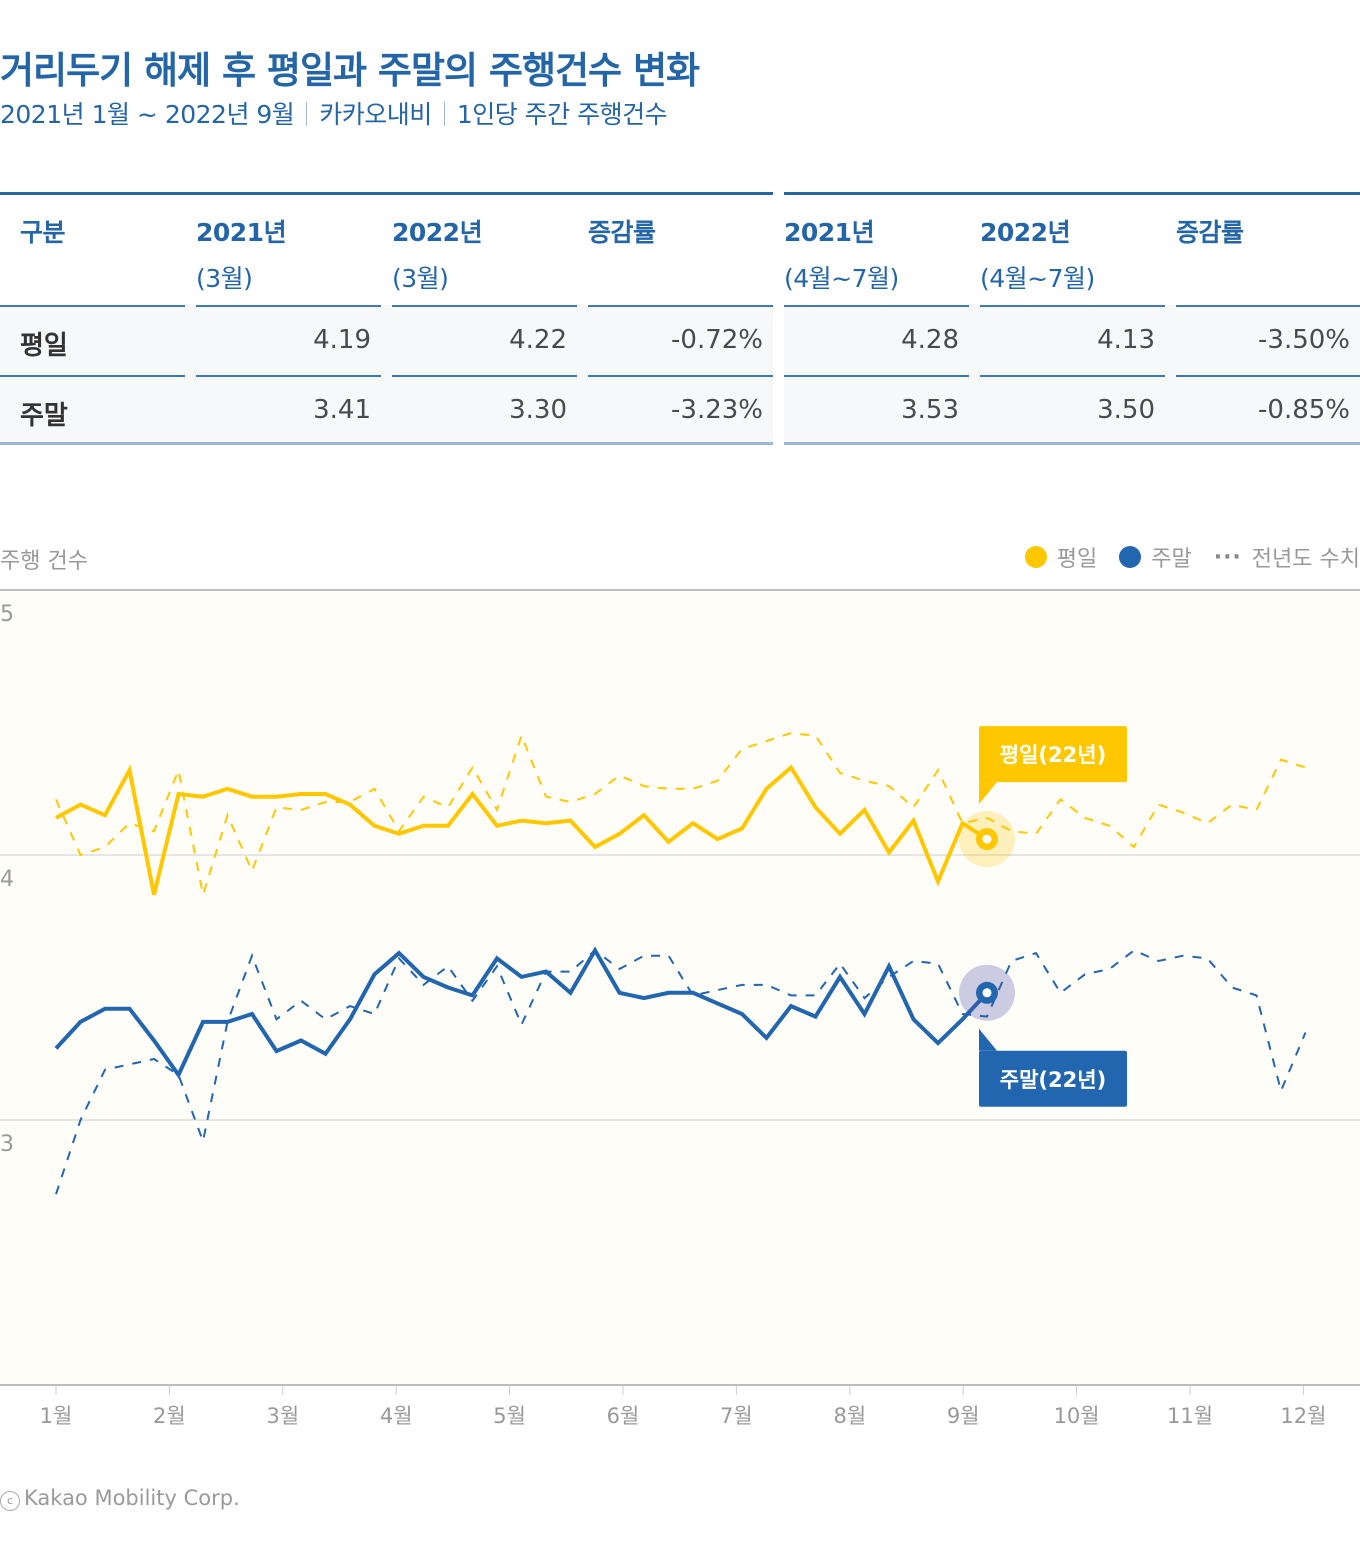  I want to click on y-tick-label: 4, so click(7, 879).